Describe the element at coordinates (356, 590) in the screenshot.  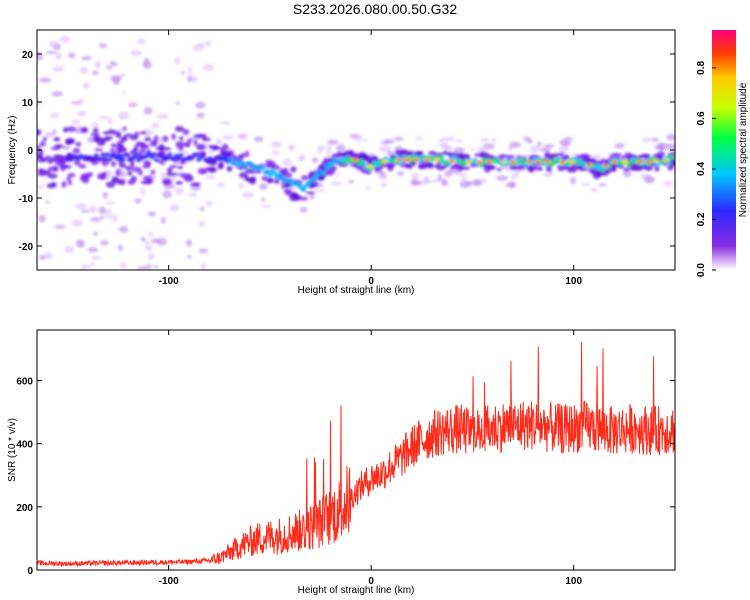
I see `snr-xlabel: Height of straight line (km)` at that location.